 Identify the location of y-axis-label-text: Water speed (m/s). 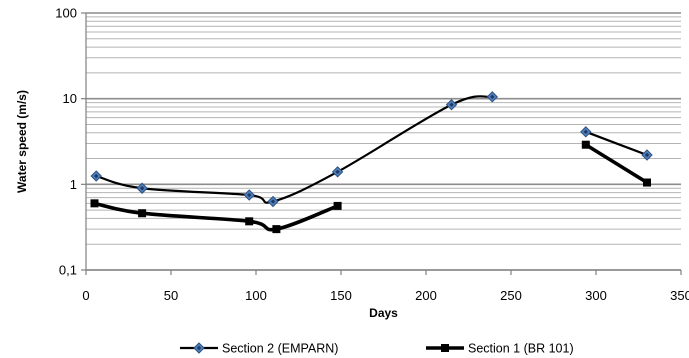
(22, 141).